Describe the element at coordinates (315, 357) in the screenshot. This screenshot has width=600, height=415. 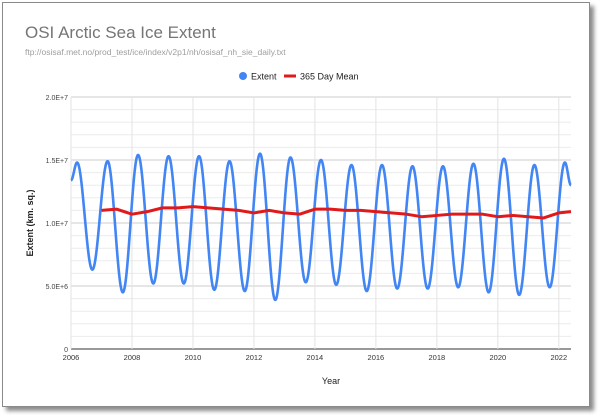
I see `x-tick-label: 2014` at that location.